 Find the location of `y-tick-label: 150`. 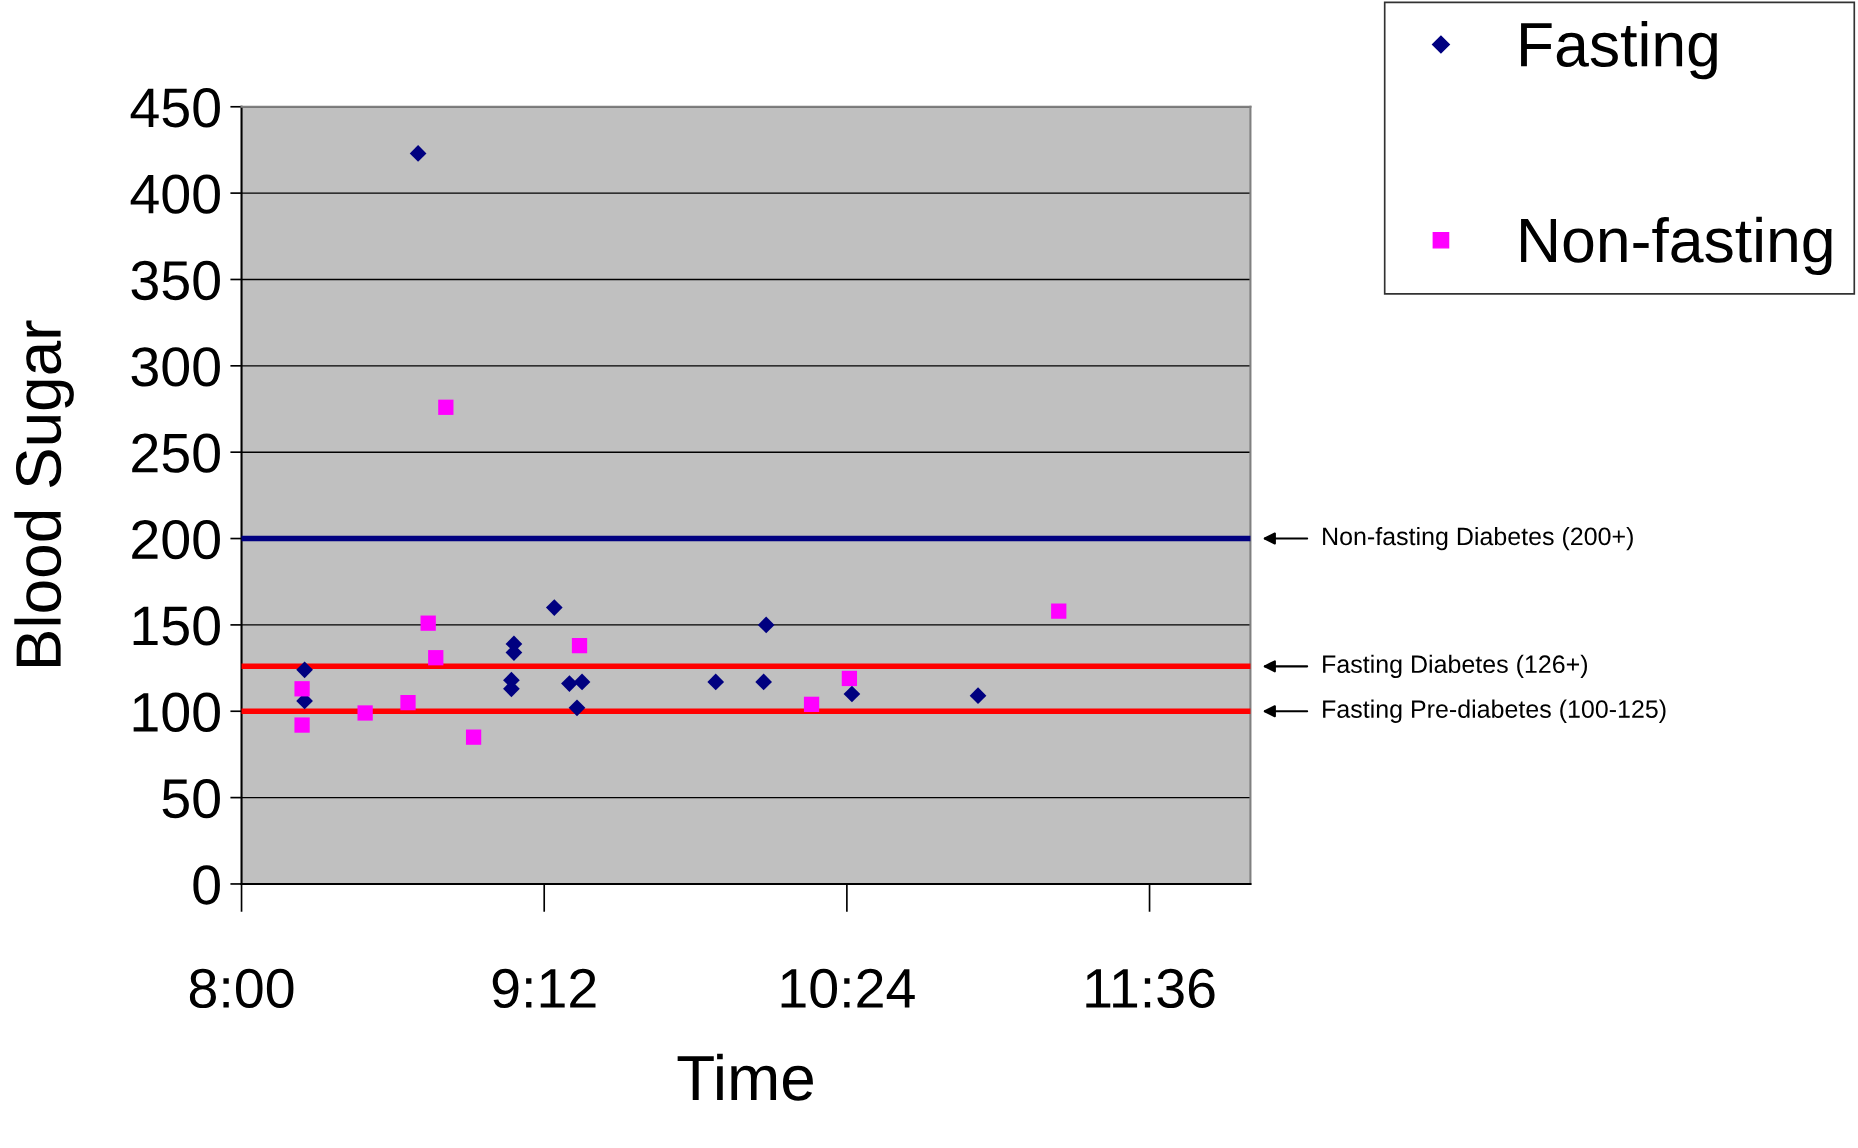

y-tick-label: 150 is located at coordinates (176, 626).